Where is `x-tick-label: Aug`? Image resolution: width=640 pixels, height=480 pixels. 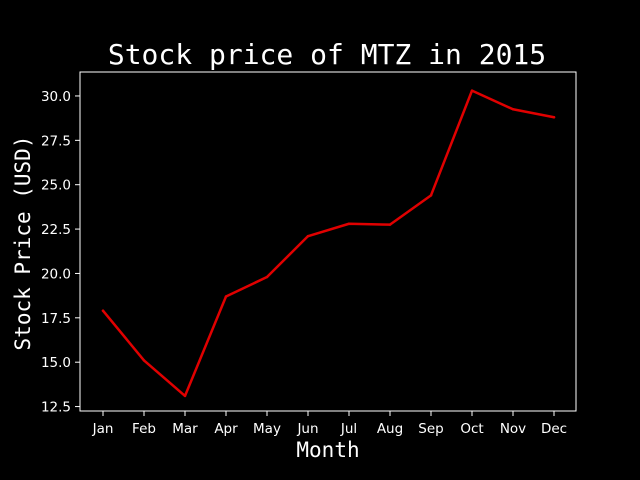
x-tick-label: Aug is located at coordinates (390, 429).